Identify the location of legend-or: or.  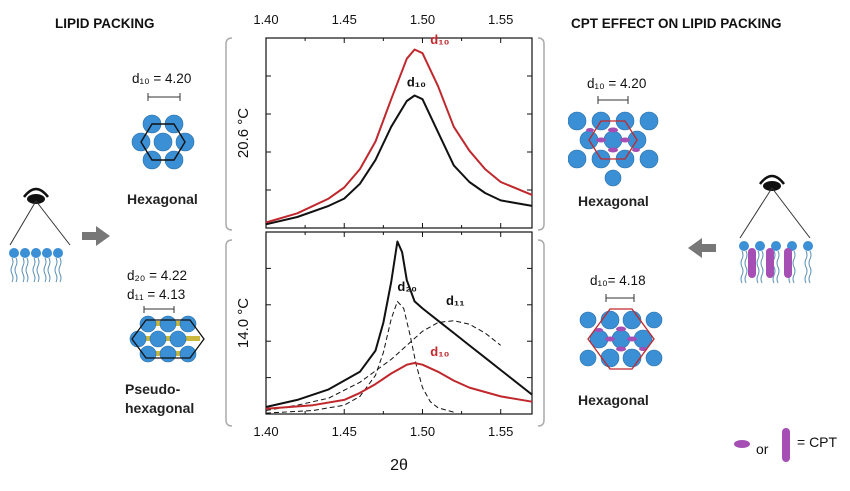
(762, 449).